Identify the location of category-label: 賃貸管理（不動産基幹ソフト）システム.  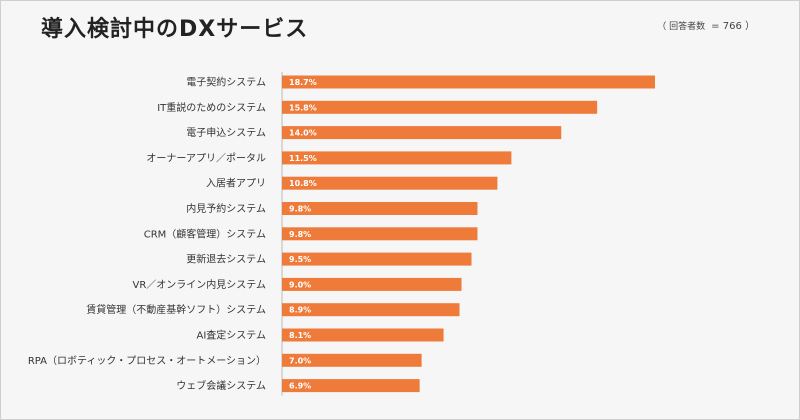
(176, 309).